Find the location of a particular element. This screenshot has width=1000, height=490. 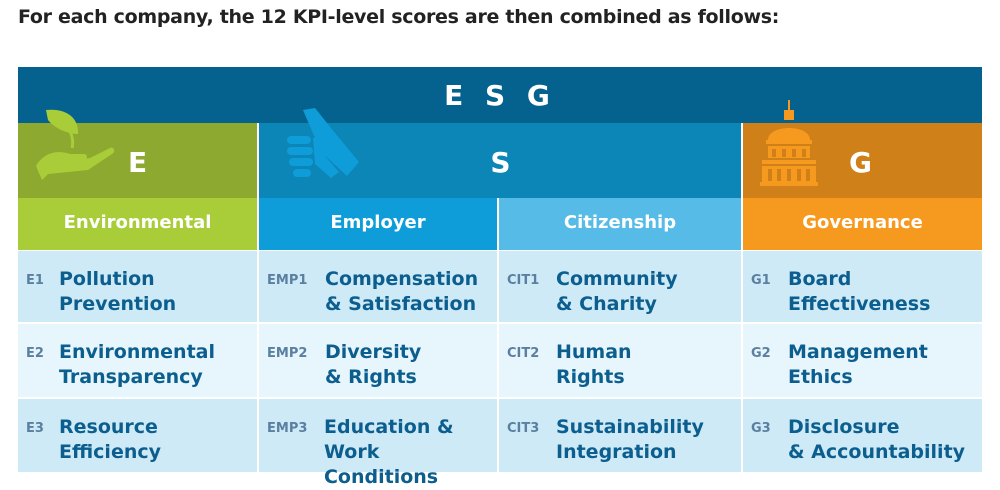

esg-header: E S G is located at coordinates (500, 95).